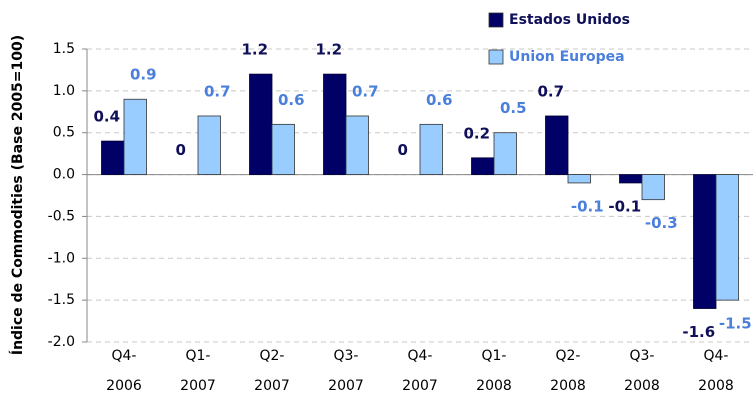  I want to click on value-label: 0.4, so click(106, 117).